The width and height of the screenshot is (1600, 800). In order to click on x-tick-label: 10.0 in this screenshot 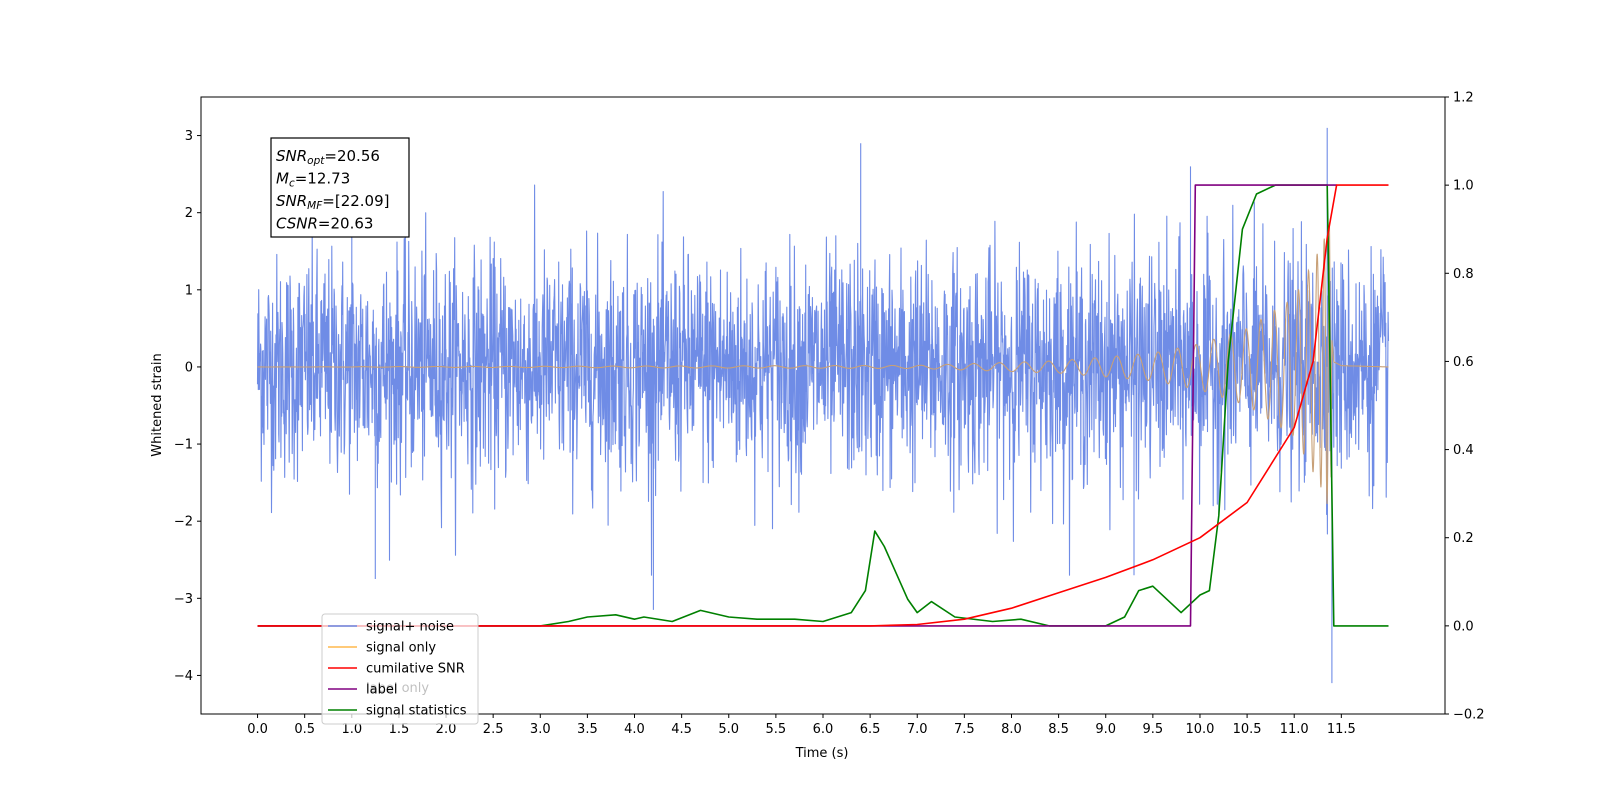, I will do `click(1199, 729)`.